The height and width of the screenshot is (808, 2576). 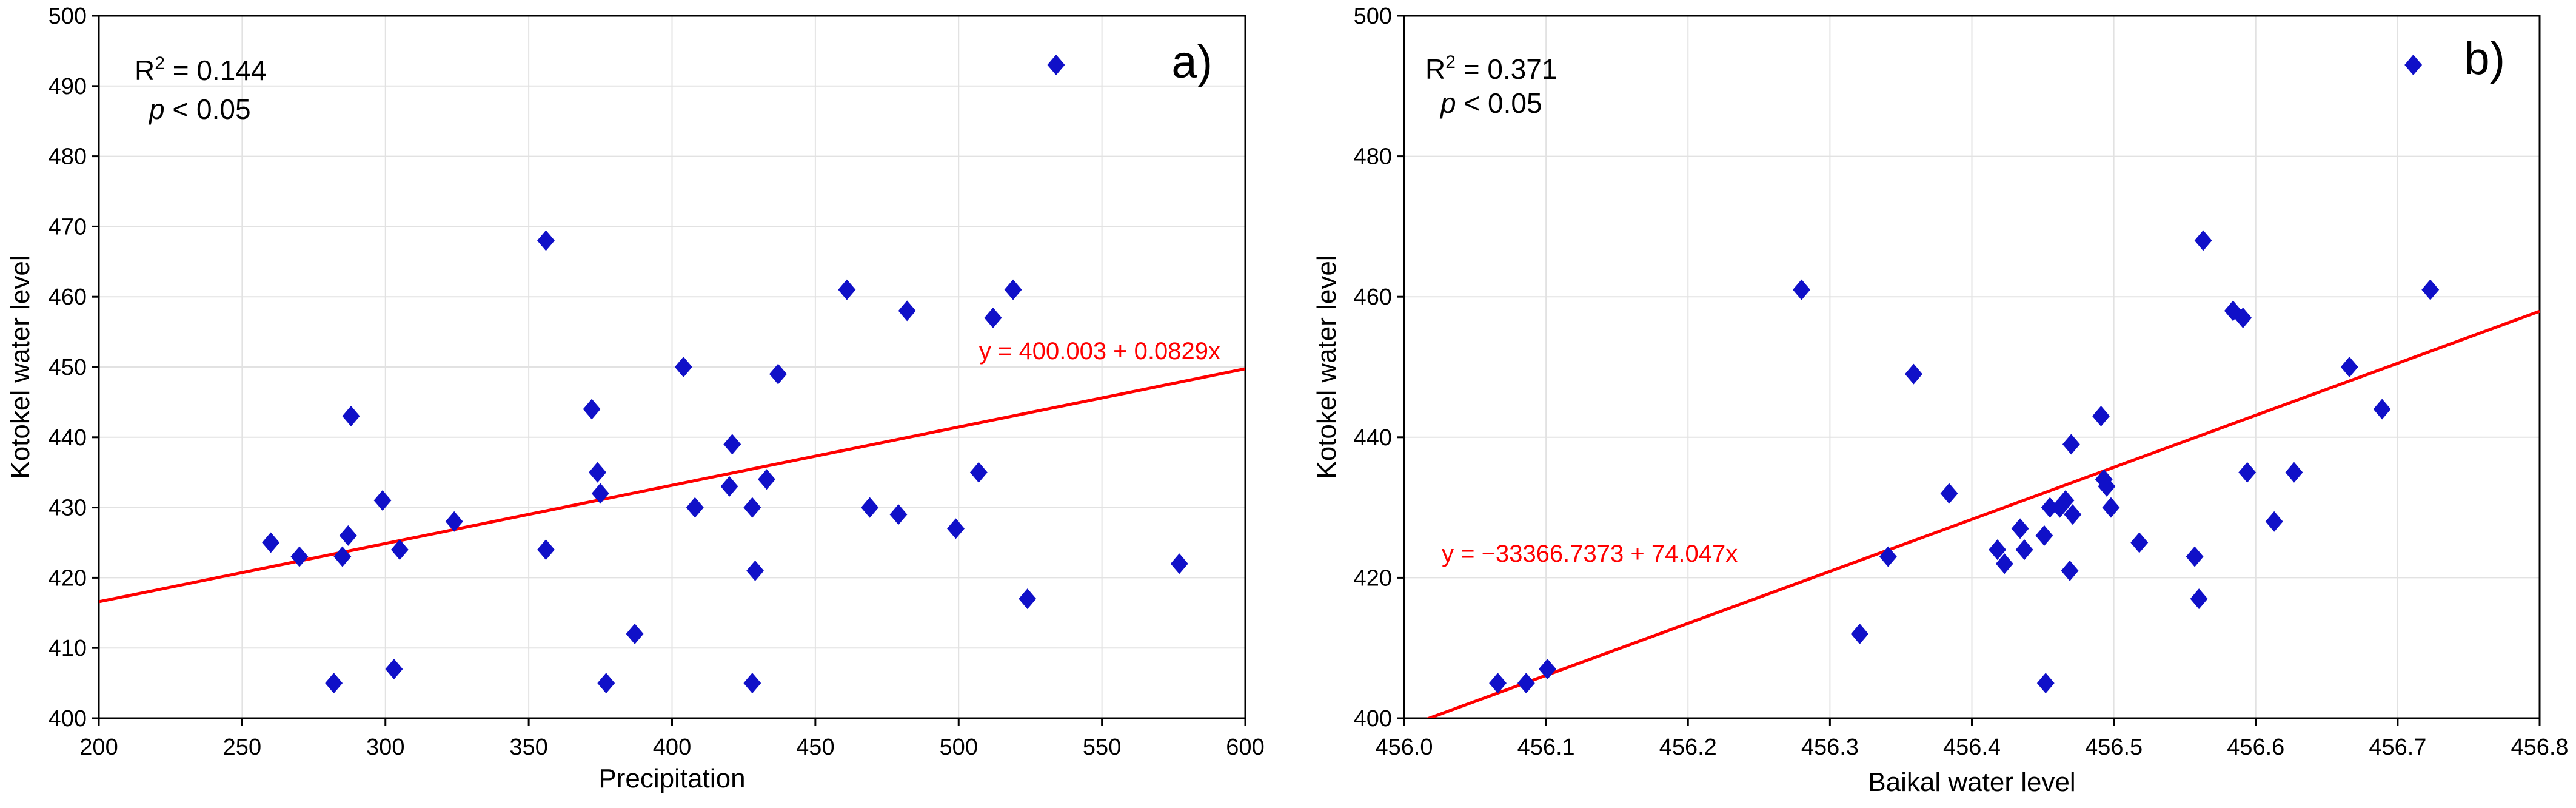 What do you see at coordinates (671, 778) in the screenshot?
I see `x-axis-label: Precipitation` at bounding box center [671, 778].